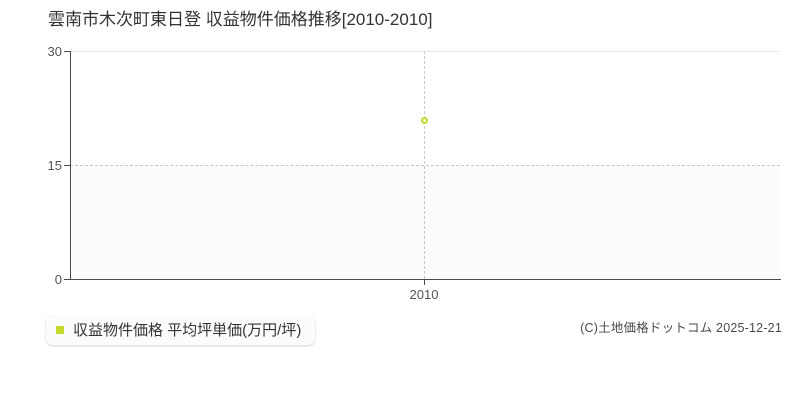 Image resolution: width=800 pixels, height=400 pixels. I want to click on x-axis-line, so click(425, 279).